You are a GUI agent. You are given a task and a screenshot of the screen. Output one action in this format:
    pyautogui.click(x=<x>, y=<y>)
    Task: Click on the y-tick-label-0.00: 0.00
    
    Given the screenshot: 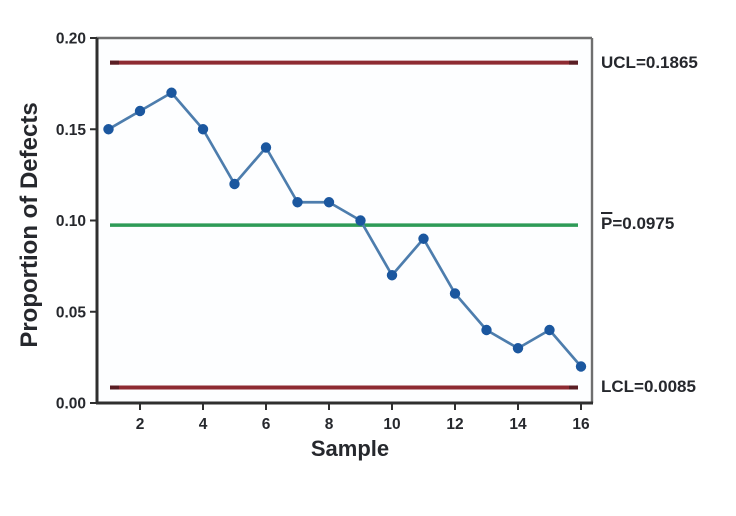 What is the action you would take?
    pyautogui.click(x=71, y=404)
    